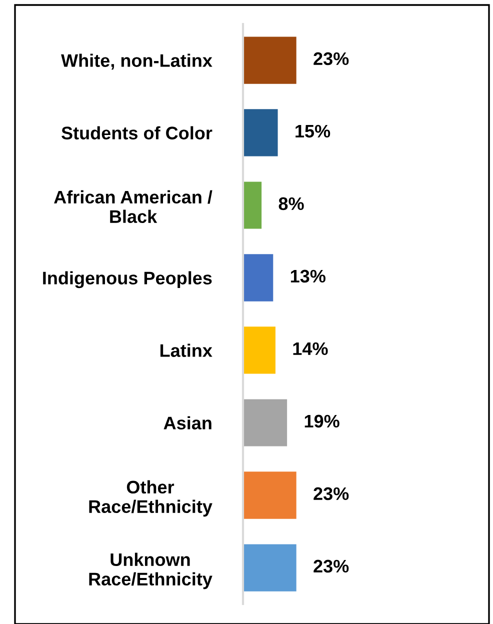  What do you see at coordinates (186, 350) in the screenshot?
I see `y-tick-label: Latinx` at bounding box center [186, 350].